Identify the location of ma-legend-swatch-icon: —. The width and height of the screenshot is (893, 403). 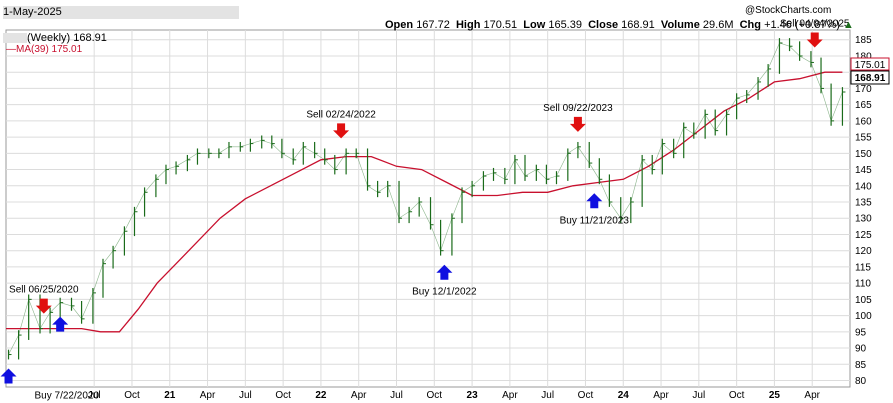
(11, 49).